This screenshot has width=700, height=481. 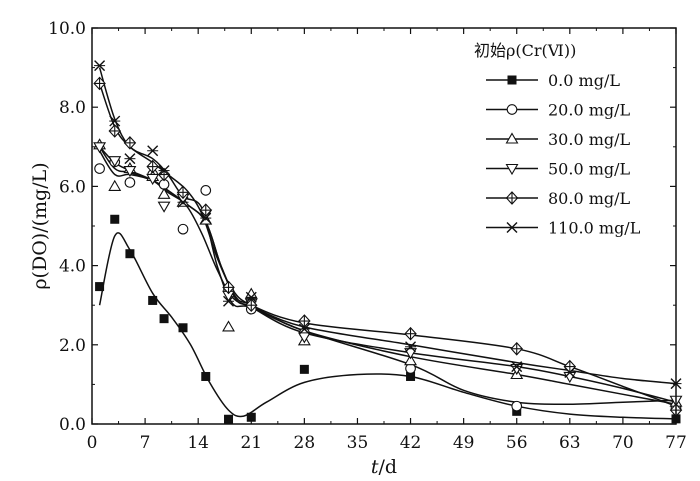 What do you see at coordinates (676, 443) in the screenshot?
I see `x-tick-label: 77` at bounding box center [676, 443].